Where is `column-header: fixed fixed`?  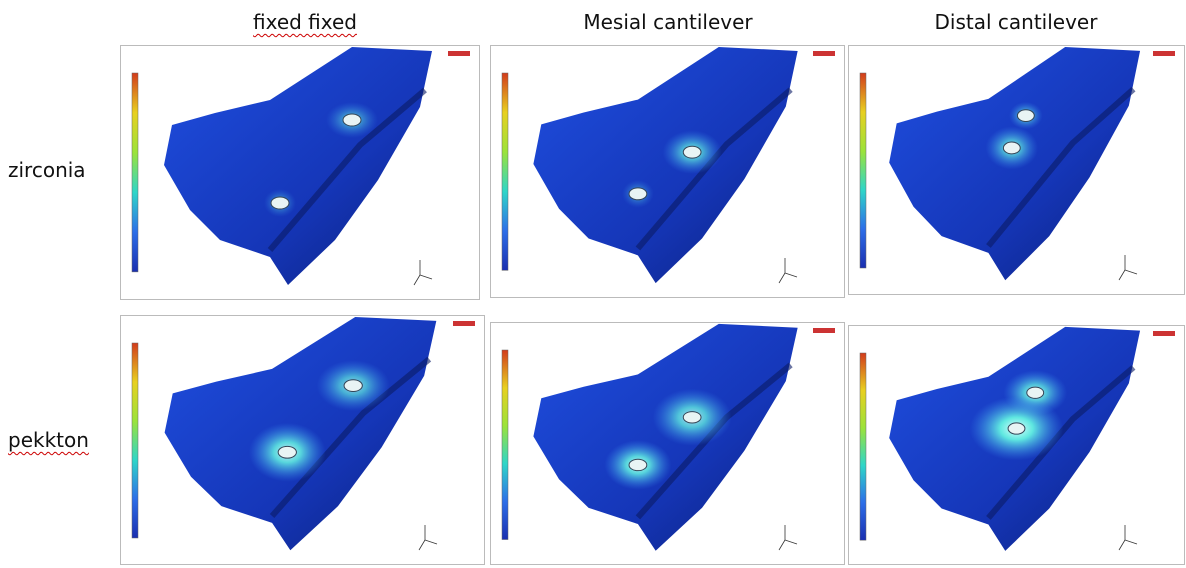
column-header: fixed fixed is located at coordinates (305, 22).